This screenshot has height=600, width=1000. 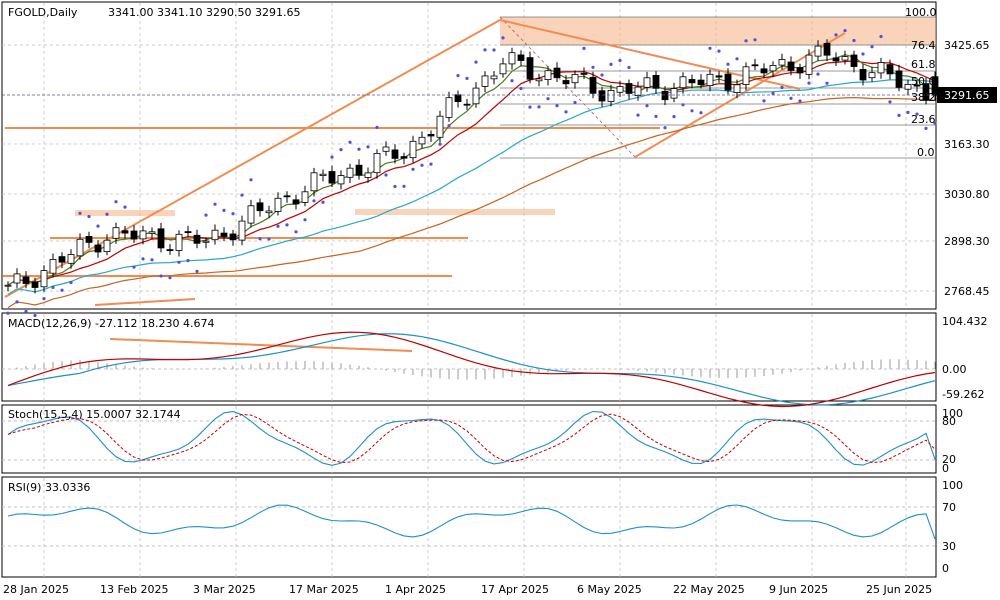 I want to click on date-label: 25 Jun 2025, so click(x=899, y=589).